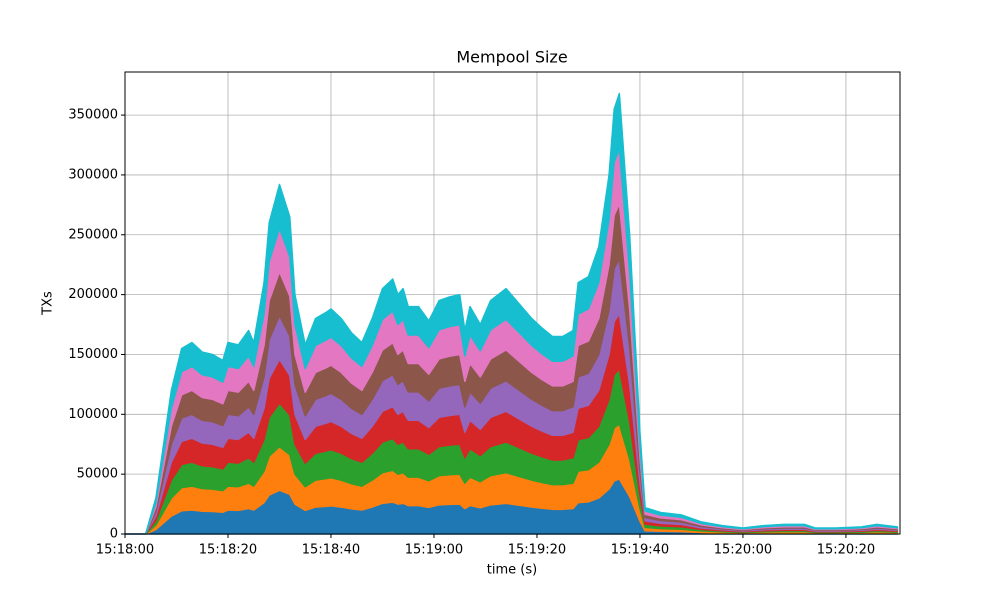  I want to click on x-tick-label: 15:20:00, so click(743, 550).